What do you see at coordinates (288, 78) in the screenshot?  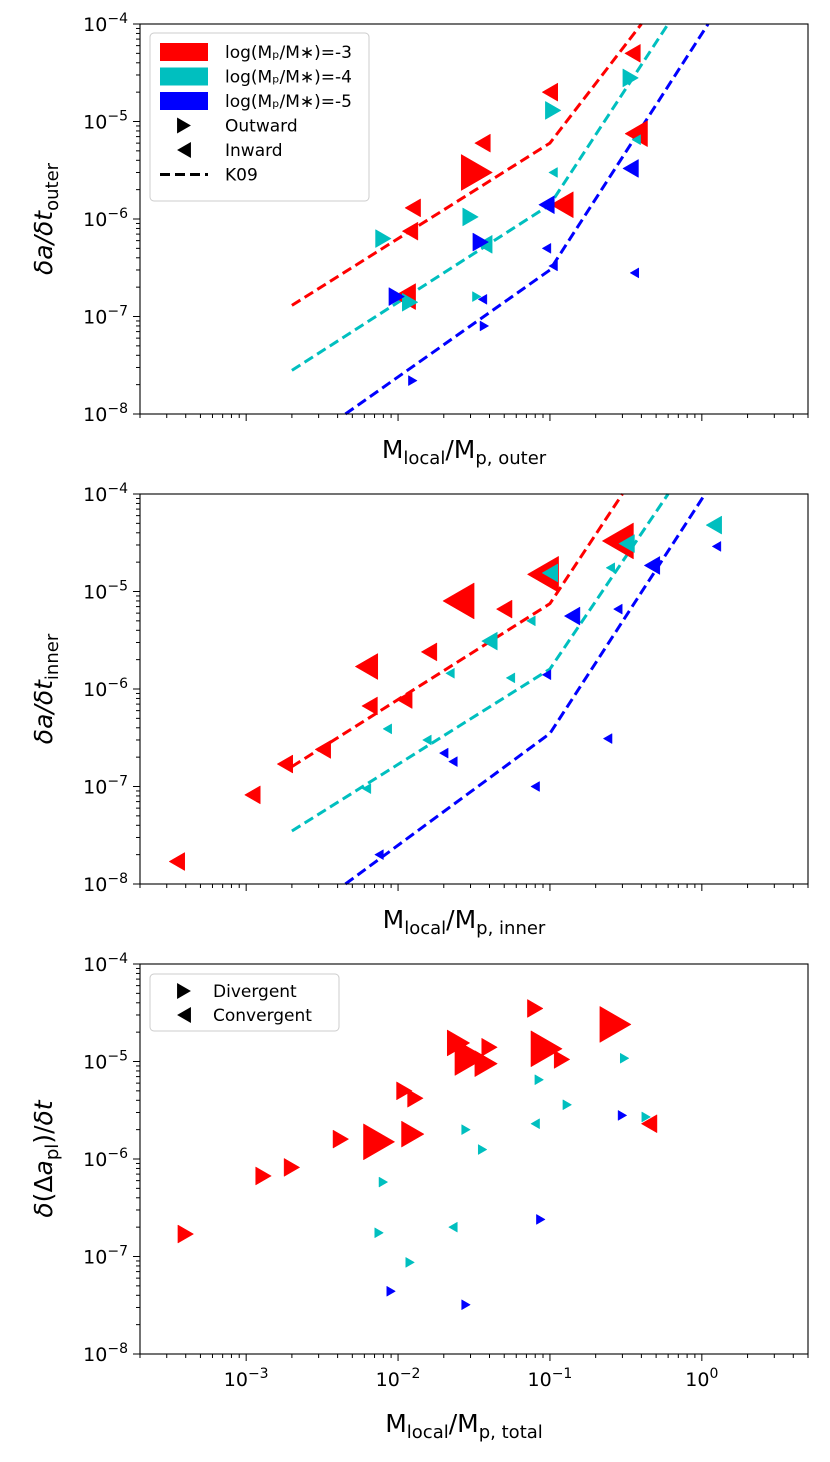 I see `legend-label: log(Mₚ/M∗)=-4` at bounding box center [288, 78].